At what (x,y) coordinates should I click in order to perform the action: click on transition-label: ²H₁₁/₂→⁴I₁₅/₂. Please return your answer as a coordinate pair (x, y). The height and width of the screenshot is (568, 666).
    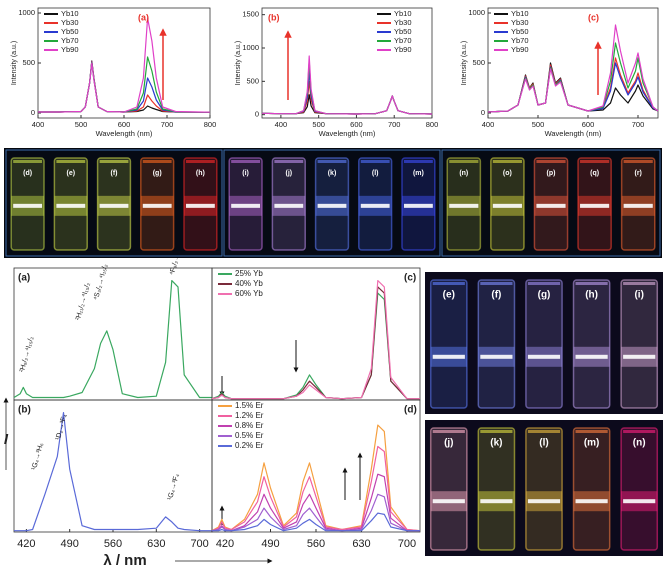
    Looking at the image, I should click on (83, 301).